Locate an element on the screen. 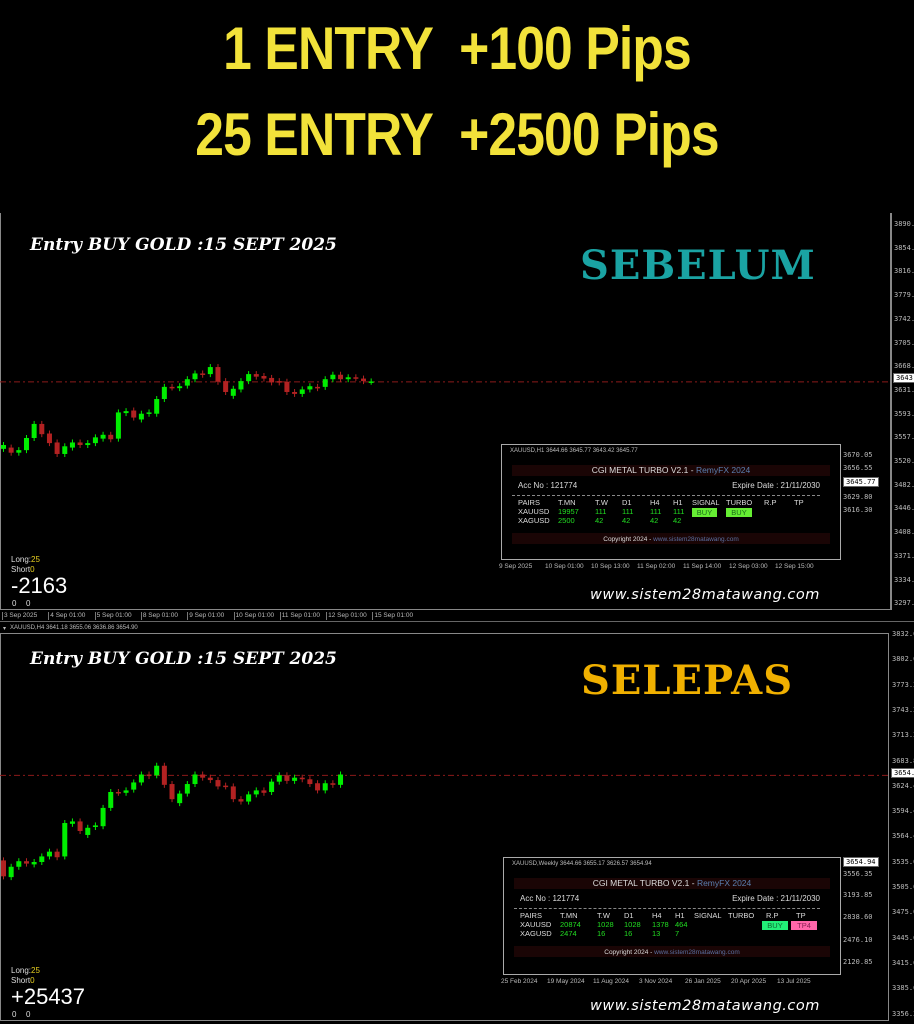  price-tick: 3415.60 is located at coordinates (903, 962).